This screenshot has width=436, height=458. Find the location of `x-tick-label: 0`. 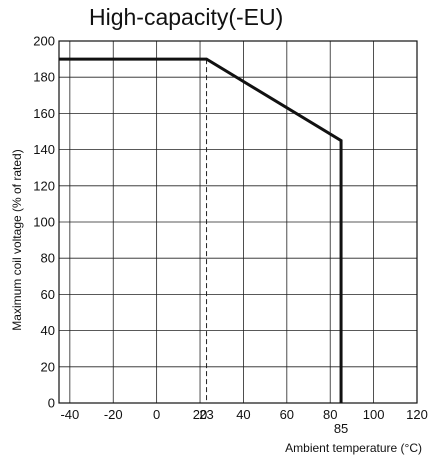

x-tick-label: 0 is located at coordinates (156, 414).